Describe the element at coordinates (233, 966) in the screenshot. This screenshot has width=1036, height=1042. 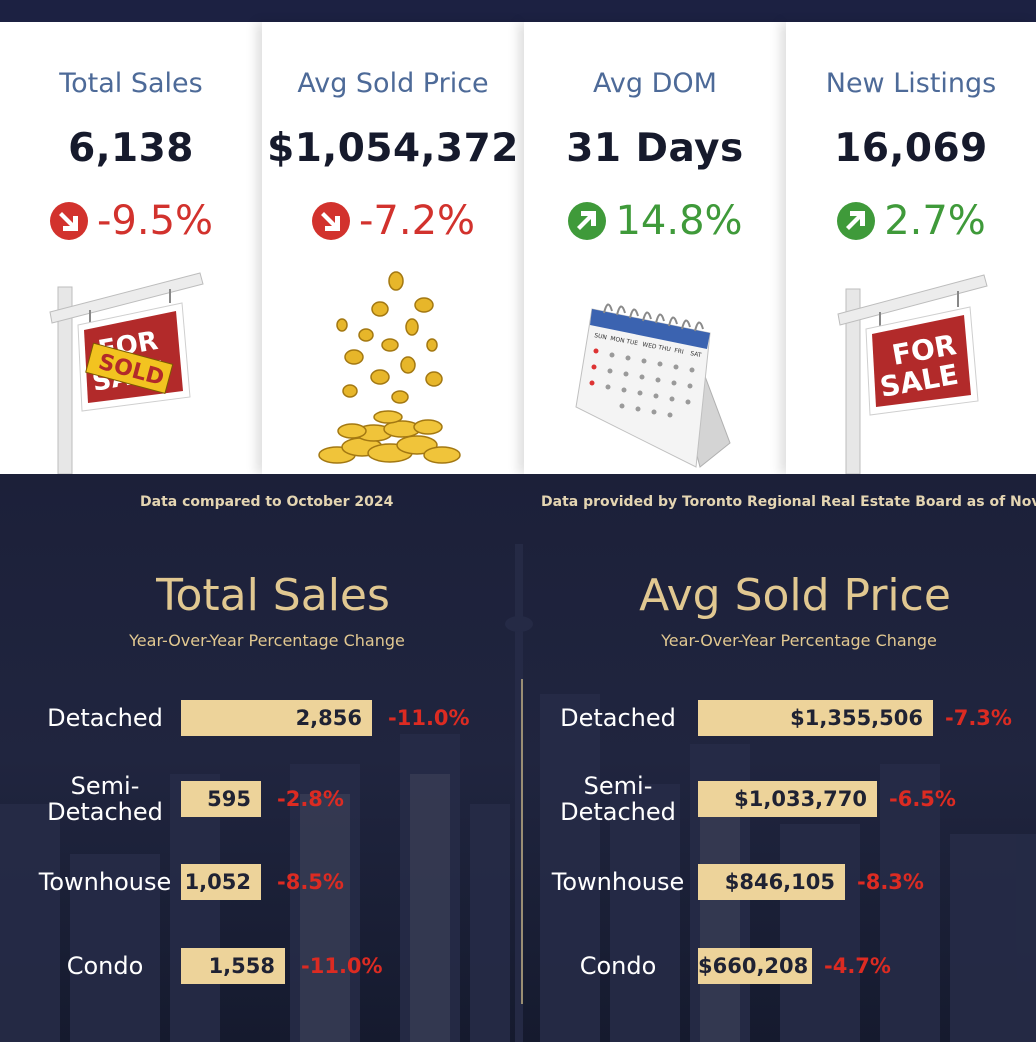
I see `bar: 1,558` at that location.